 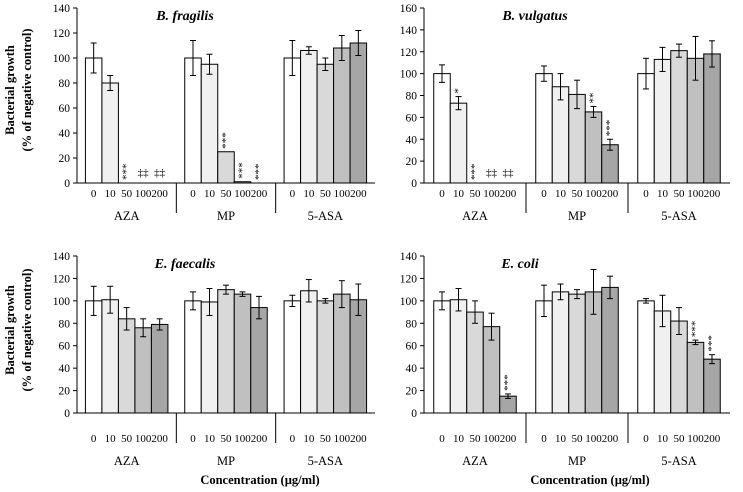 What do you see at coordinates (185, 264) in the screenshot?
I see `panel-title: E. faecalis` at bounding box center [185, 264].